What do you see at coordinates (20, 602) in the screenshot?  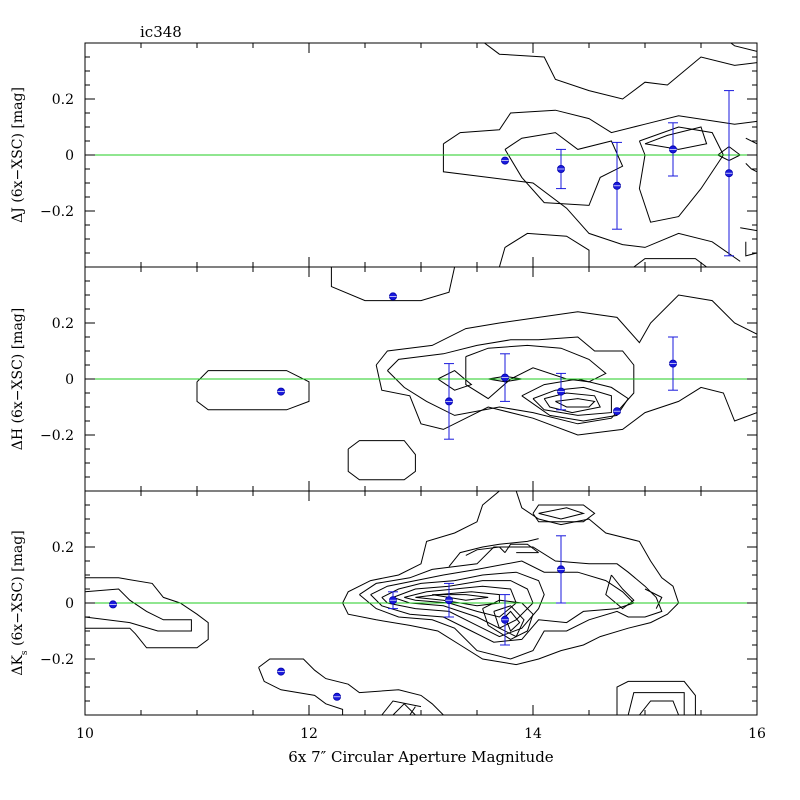 I see `y-axis-label: ΔKs (6x−XSC) [mag]` at bounding box center [20, 602].